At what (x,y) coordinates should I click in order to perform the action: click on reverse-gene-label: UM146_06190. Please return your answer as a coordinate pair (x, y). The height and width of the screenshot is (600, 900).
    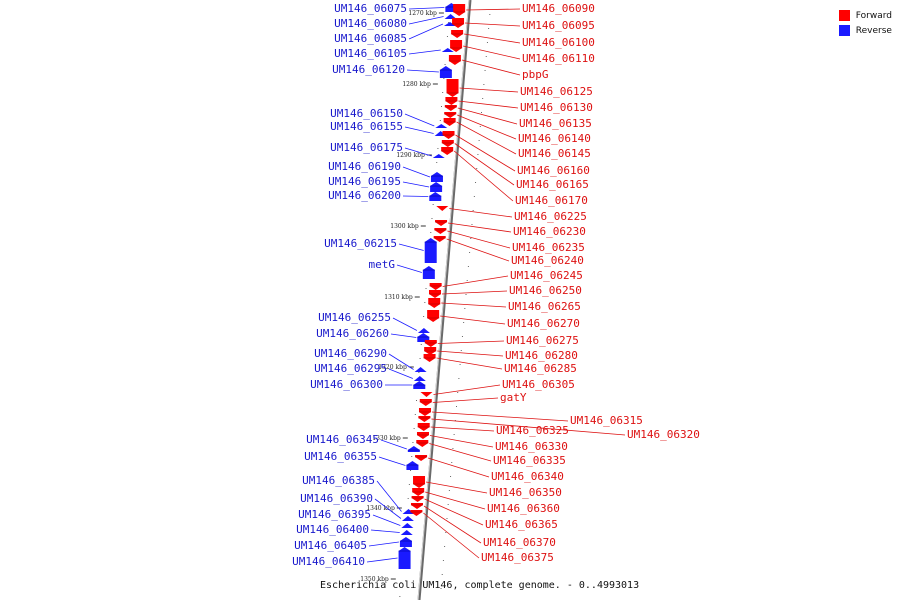
    Looking at the image, I should click on (364, 166).